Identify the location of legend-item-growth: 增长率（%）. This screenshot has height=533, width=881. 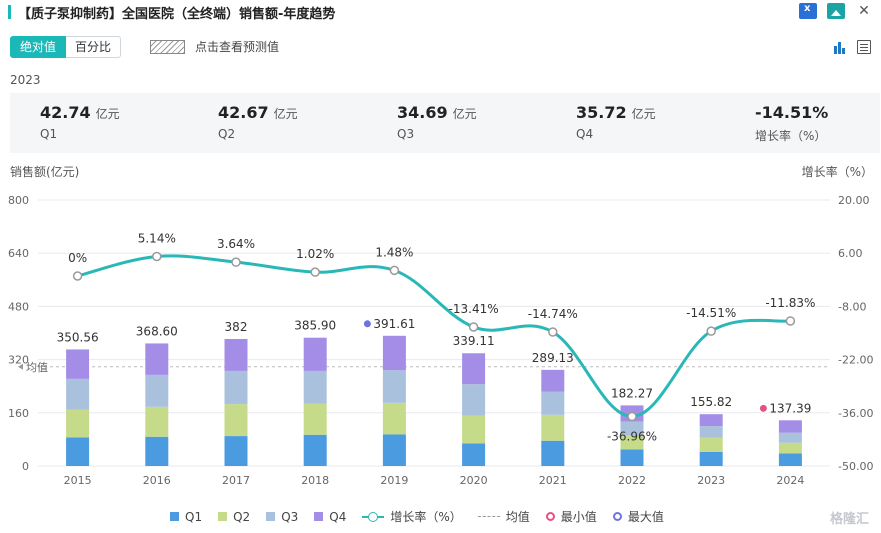
(412, 516).